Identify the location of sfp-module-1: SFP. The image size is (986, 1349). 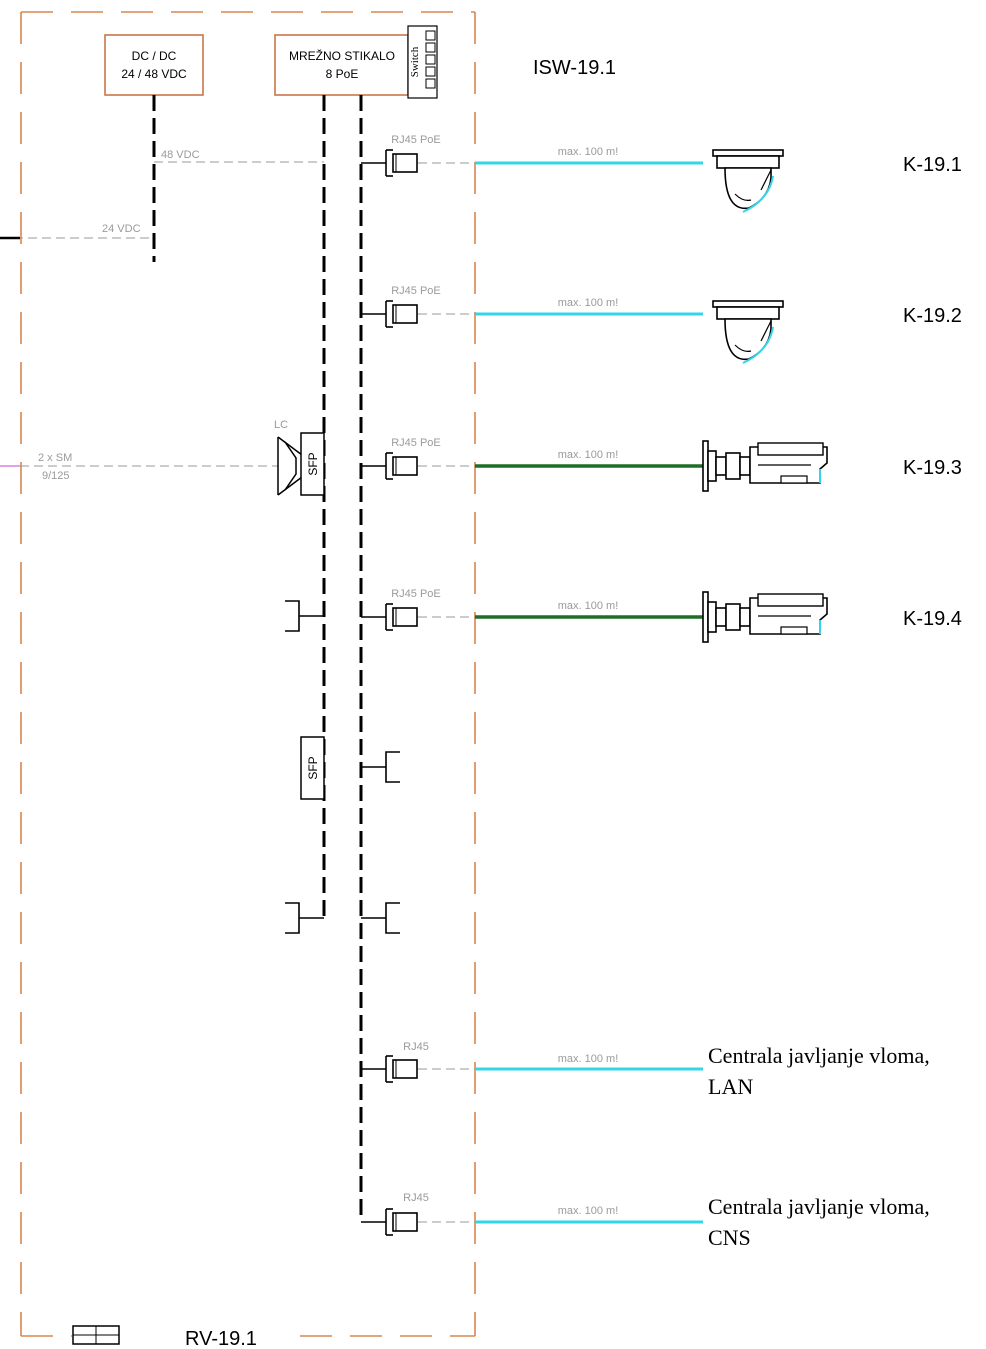
(312, 464).